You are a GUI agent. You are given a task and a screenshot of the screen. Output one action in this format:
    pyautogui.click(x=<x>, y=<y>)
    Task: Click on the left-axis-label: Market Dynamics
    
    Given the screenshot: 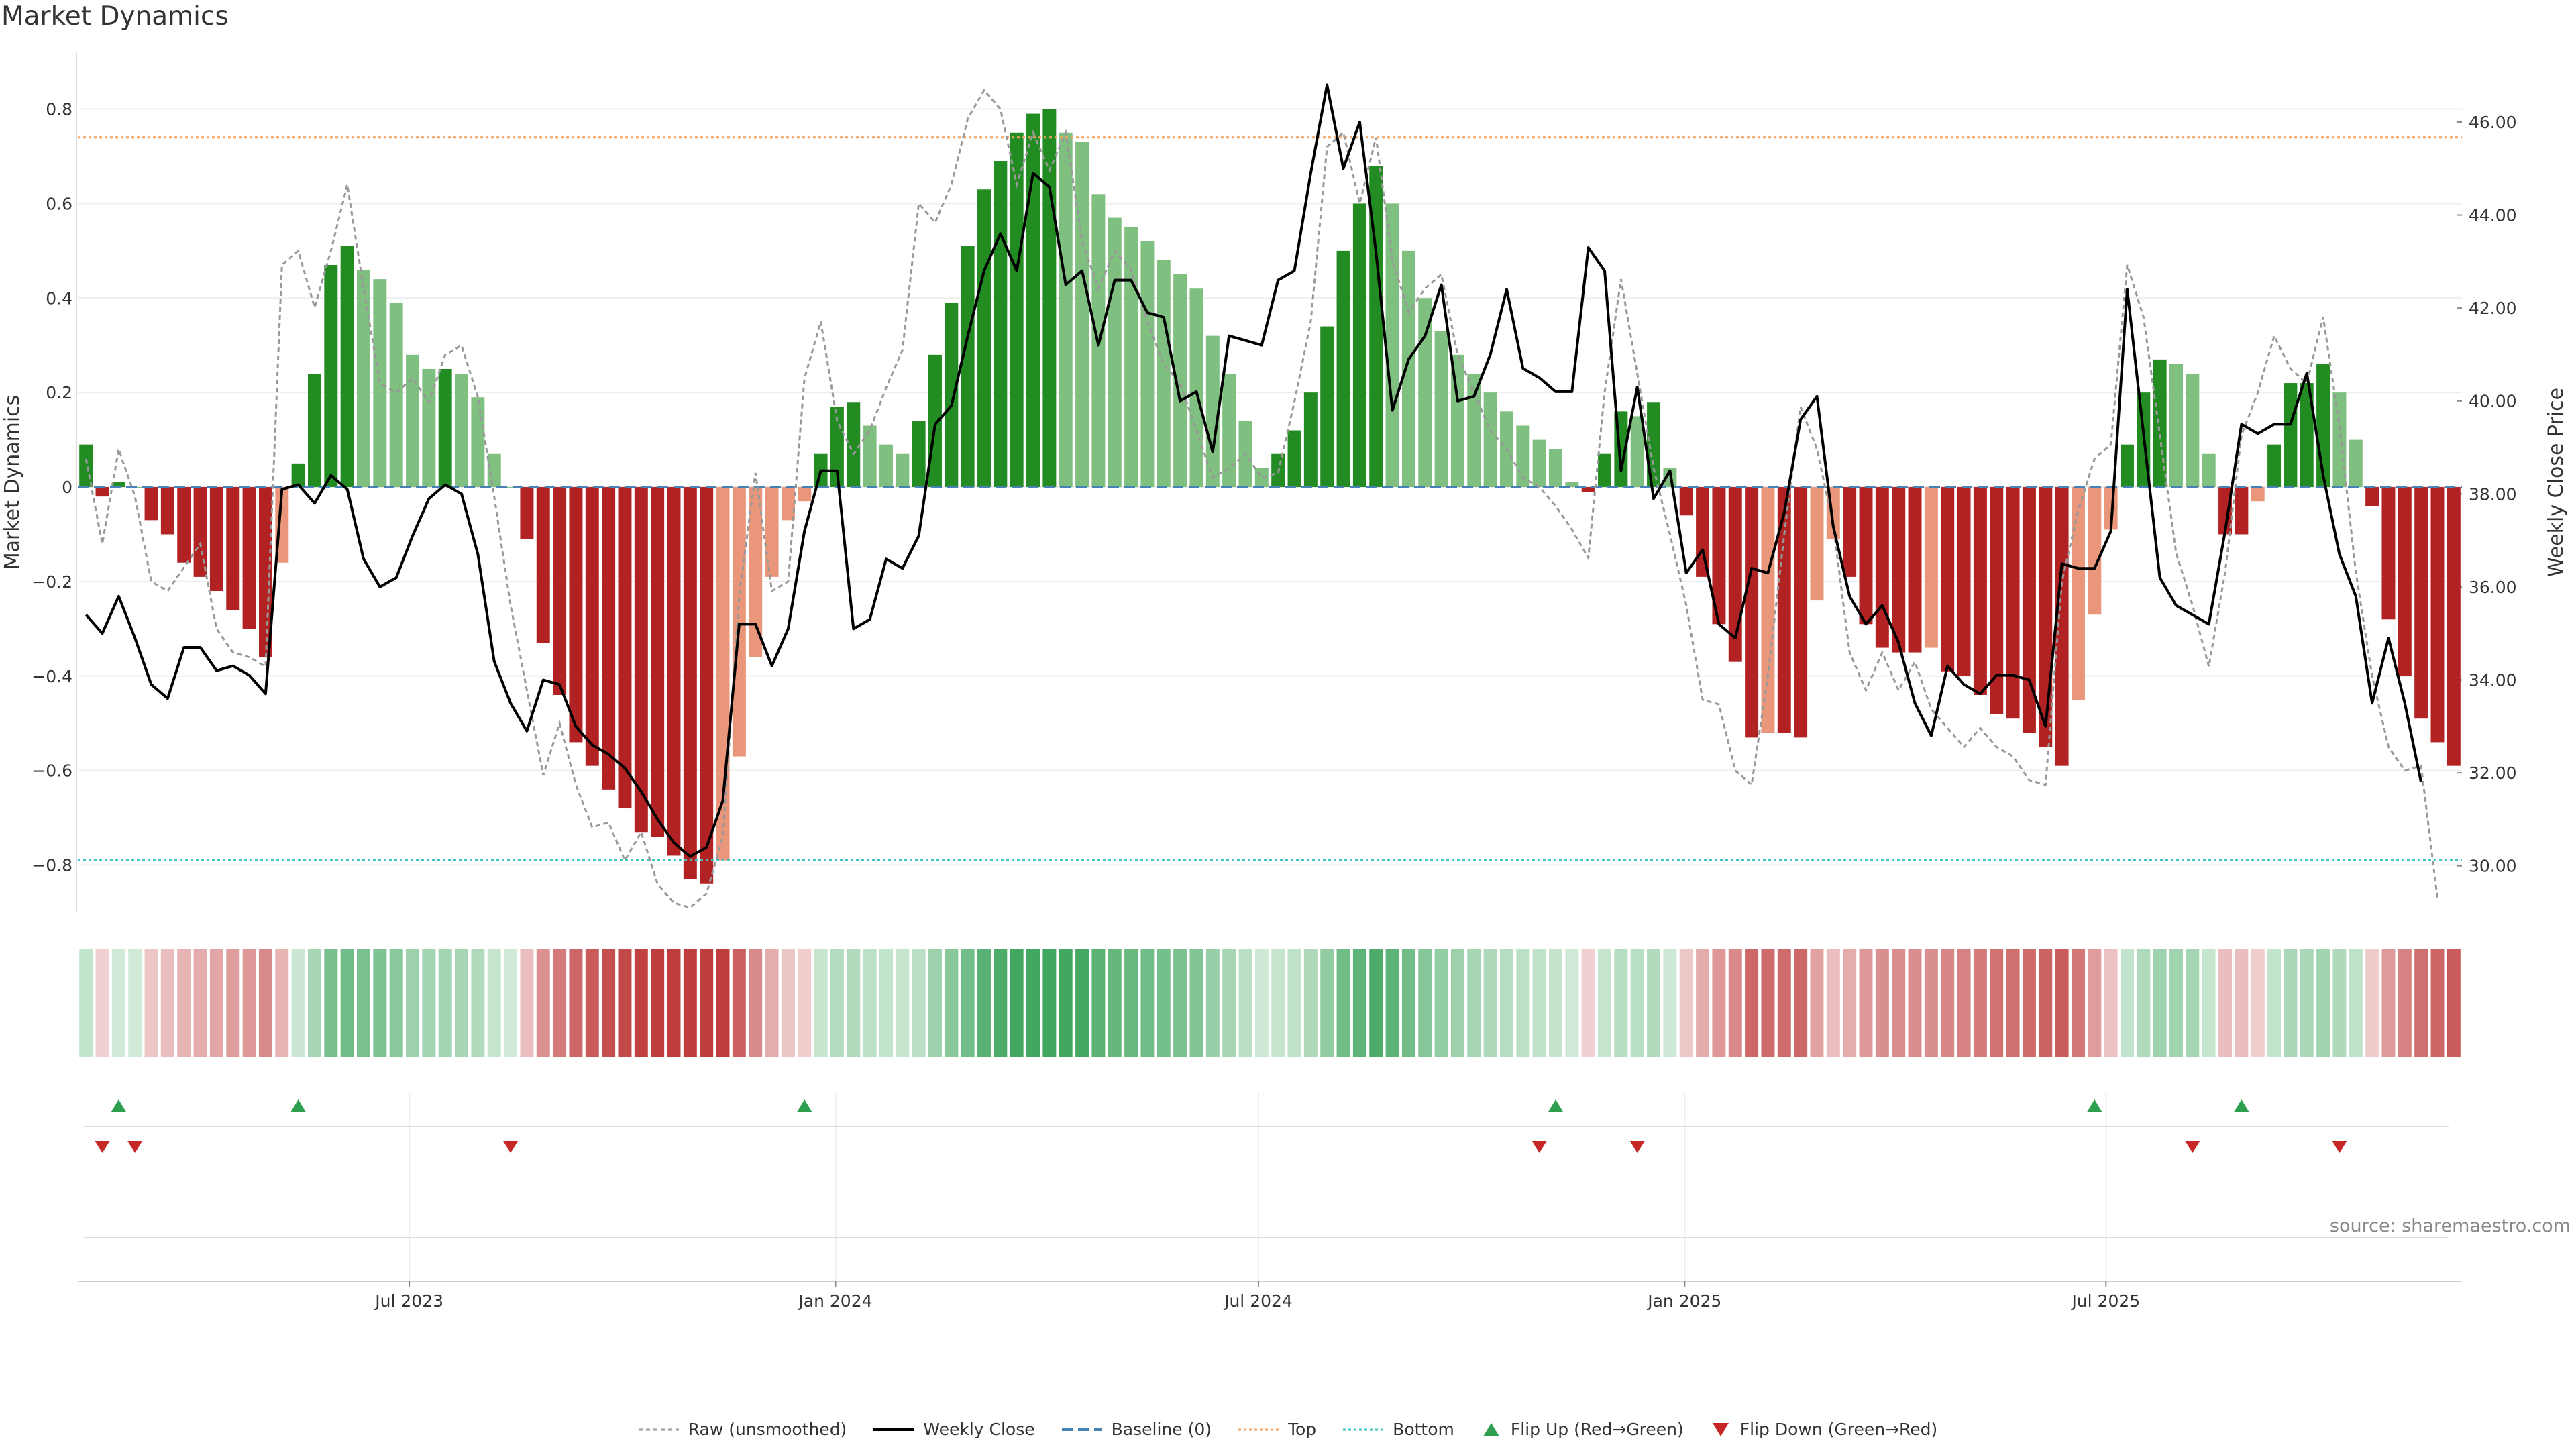 What is the action you would take?
    pyautogui.click(x=12, y=482)
    